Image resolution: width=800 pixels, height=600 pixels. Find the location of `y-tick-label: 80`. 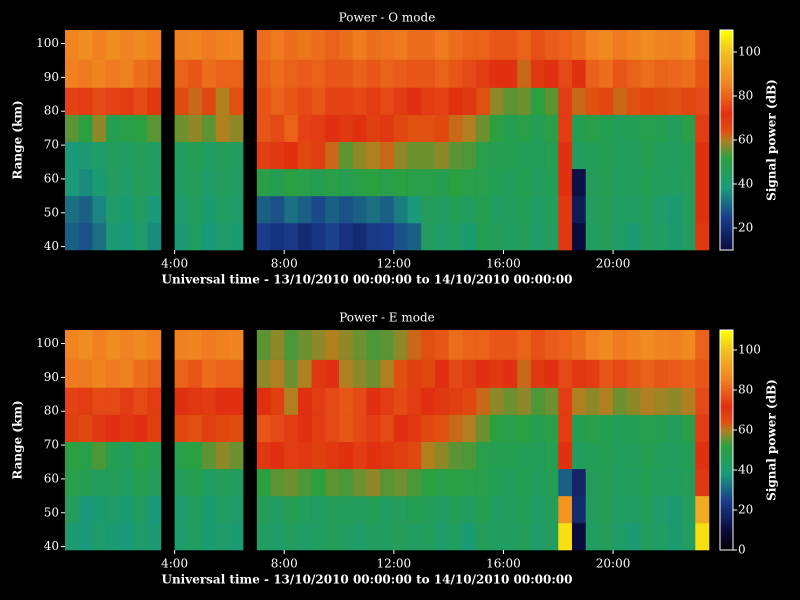

y-tick-label: 80 is located at coordinates (51, 111).